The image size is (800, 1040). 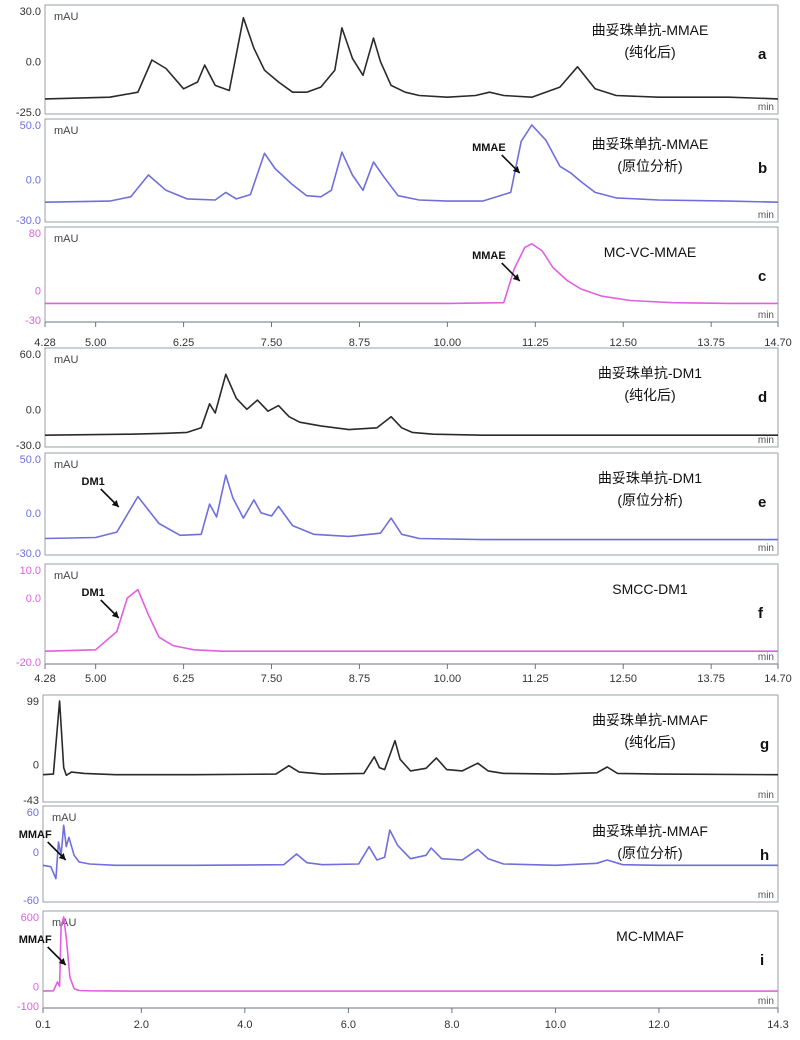 What do you see at coordinates (35, 940) in the screenshot?
I see `annotation-label: MMAF` at bounding box center [35, 940].